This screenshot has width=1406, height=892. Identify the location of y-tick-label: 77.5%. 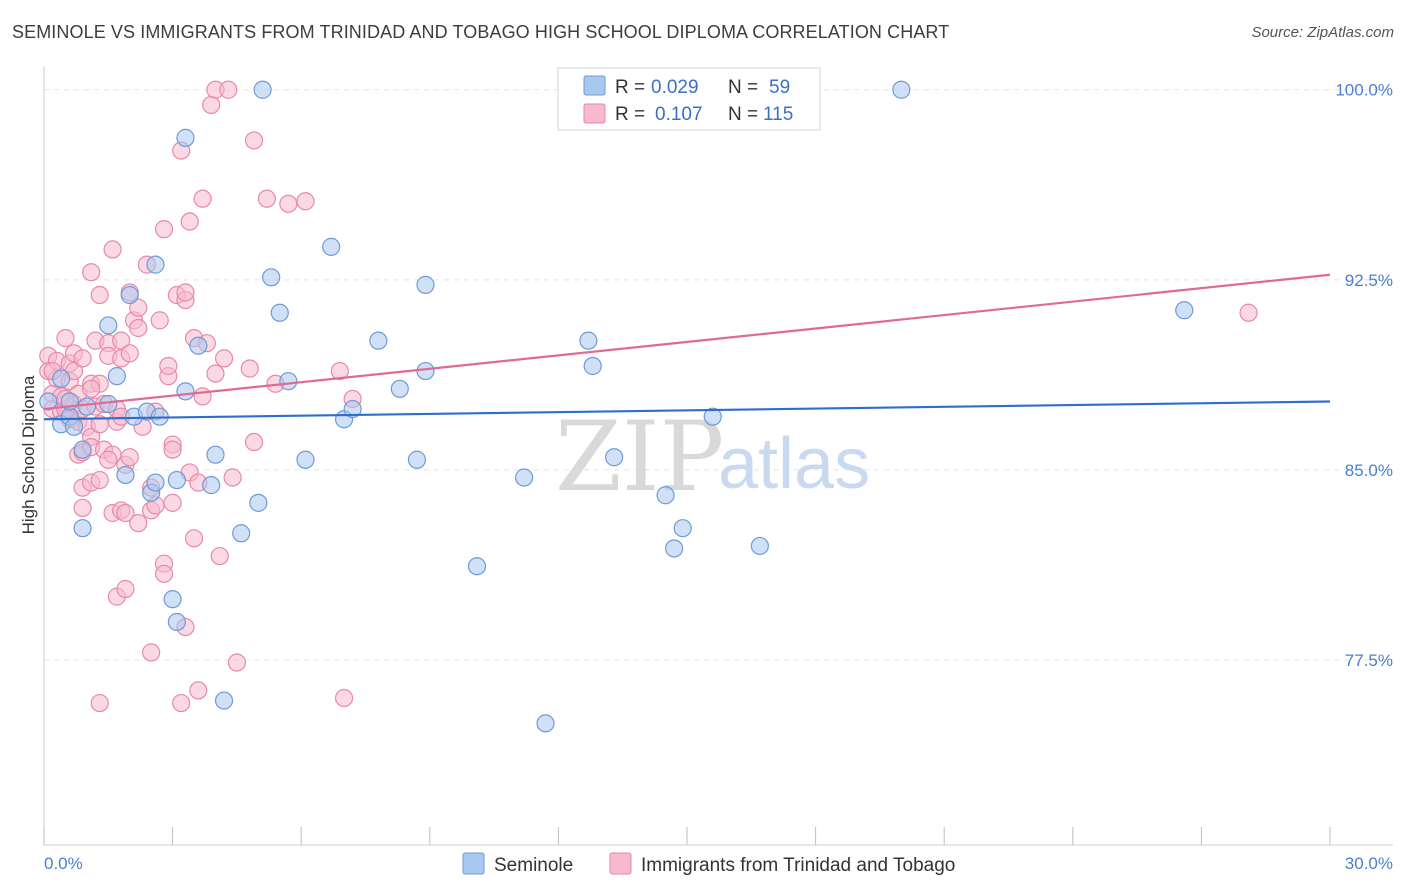
(1369, 660).